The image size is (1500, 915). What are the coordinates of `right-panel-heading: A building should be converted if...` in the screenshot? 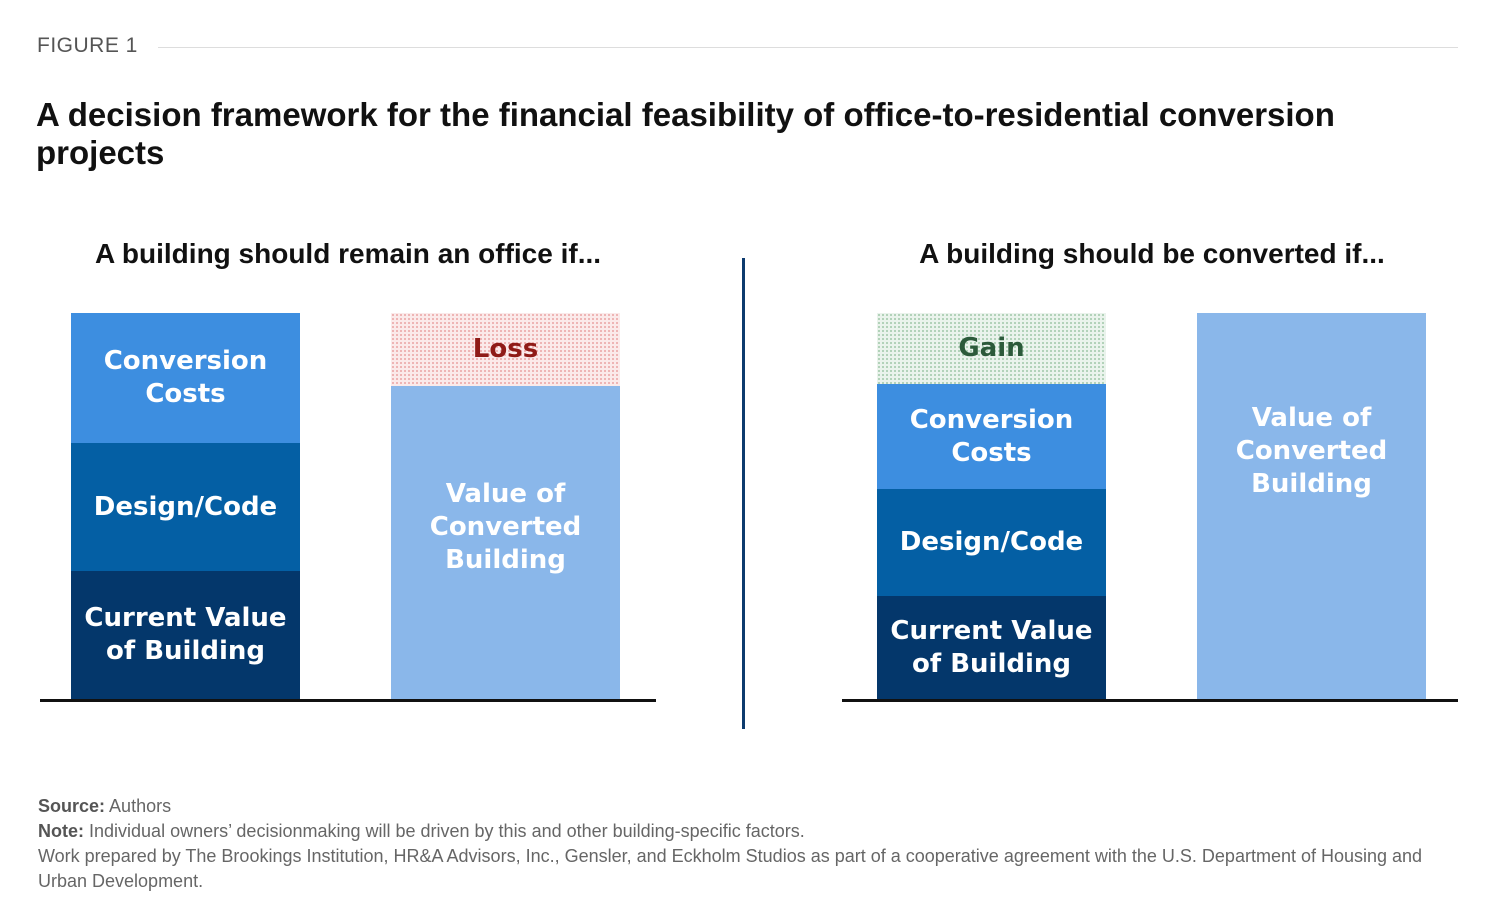 It's located at (1152, 253).